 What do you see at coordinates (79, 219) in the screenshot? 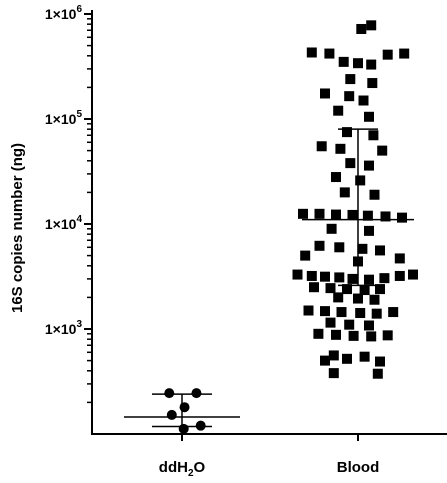
I see `y-tick-label-exponent: 4` at bounding box center [79, 219].